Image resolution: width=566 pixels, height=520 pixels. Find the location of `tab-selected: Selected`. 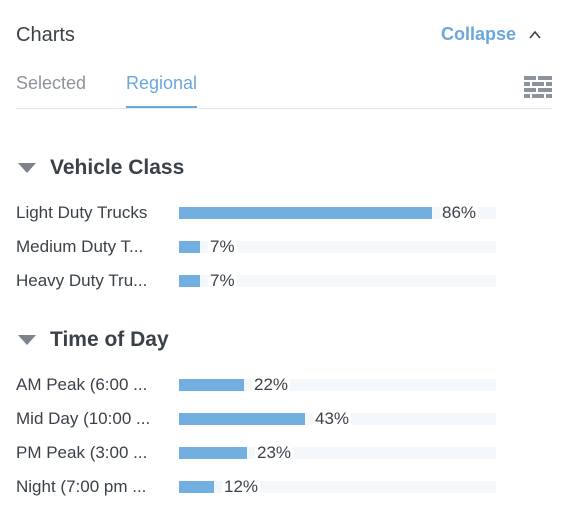

tab-selected: Selected is located at coordinates (51, 83).